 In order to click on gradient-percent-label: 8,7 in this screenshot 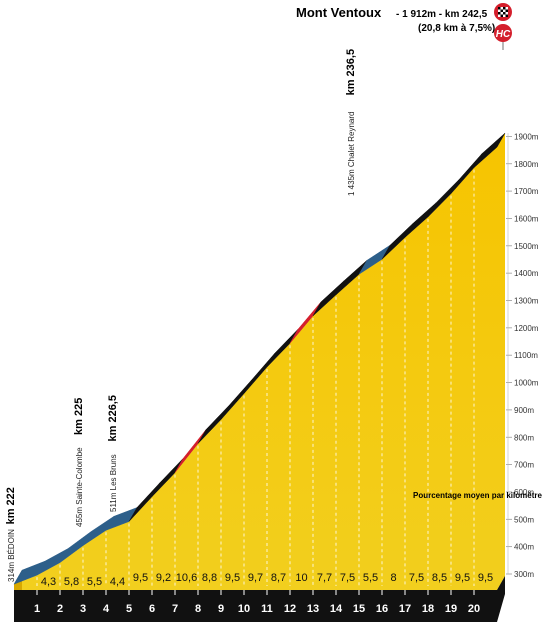, I will do `click(278, 578)`.